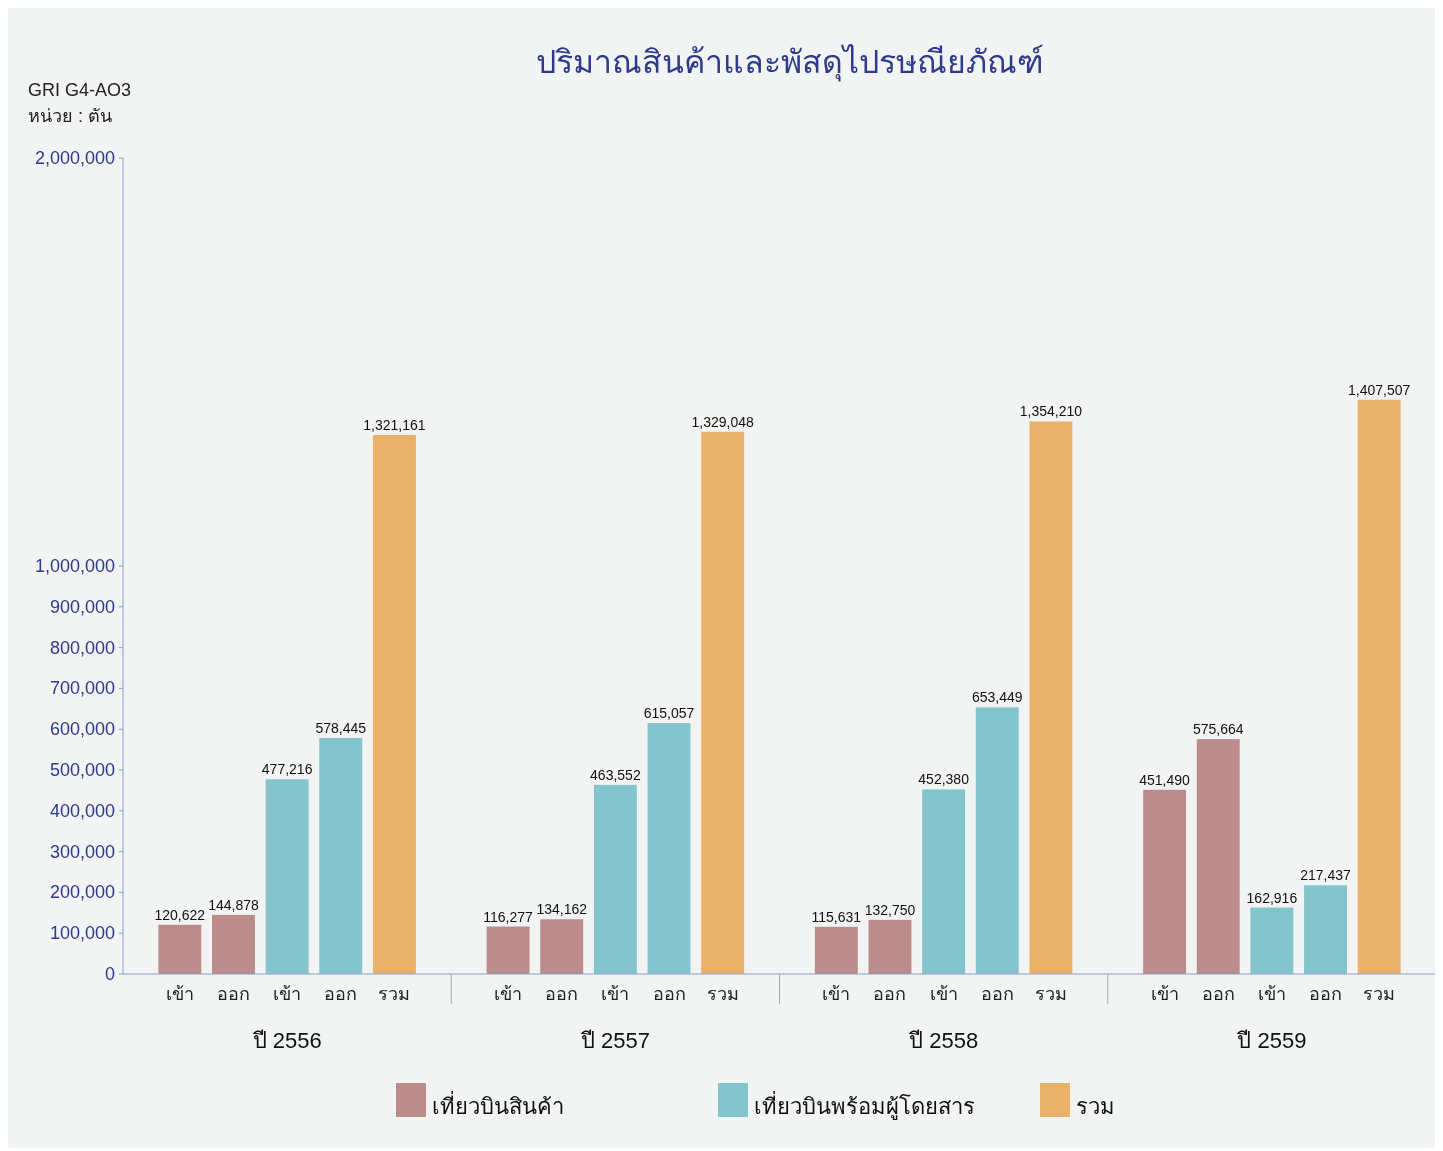 The width and height of the screenshot is (1443, 1151). I want to click on y-tick-label: 800,000, so click(82, 647).